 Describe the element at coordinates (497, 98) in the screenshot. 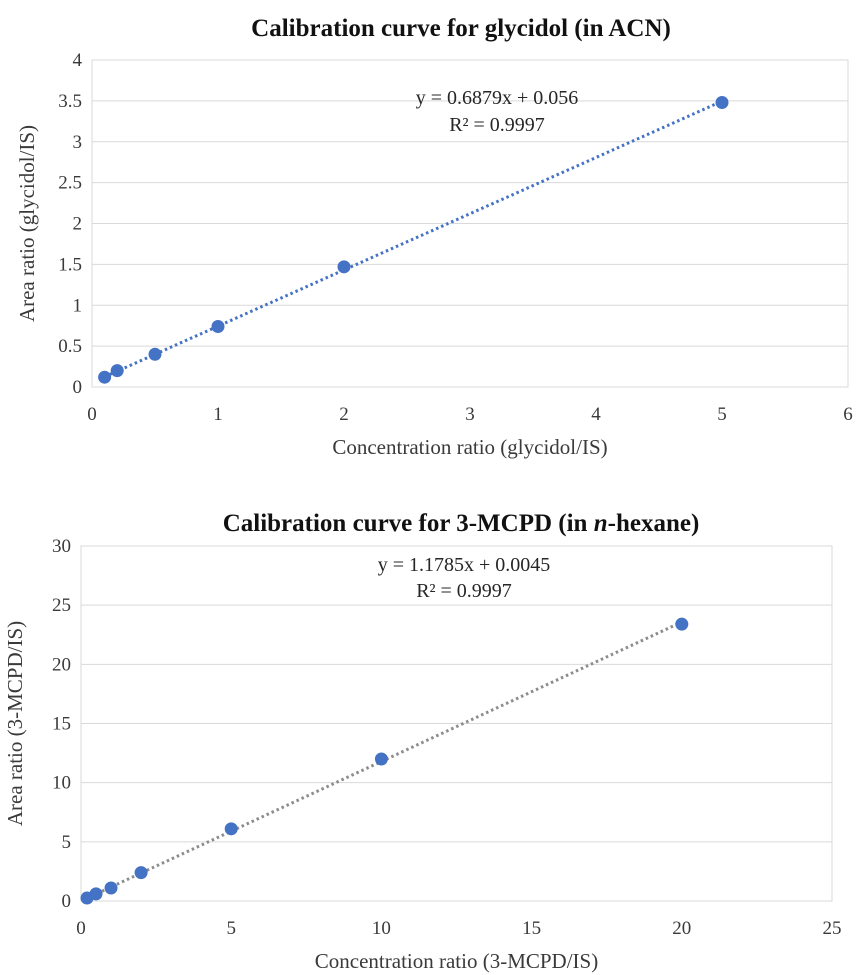

I see `trendline-equation: y = 0.6879x + 0.056` at that location.